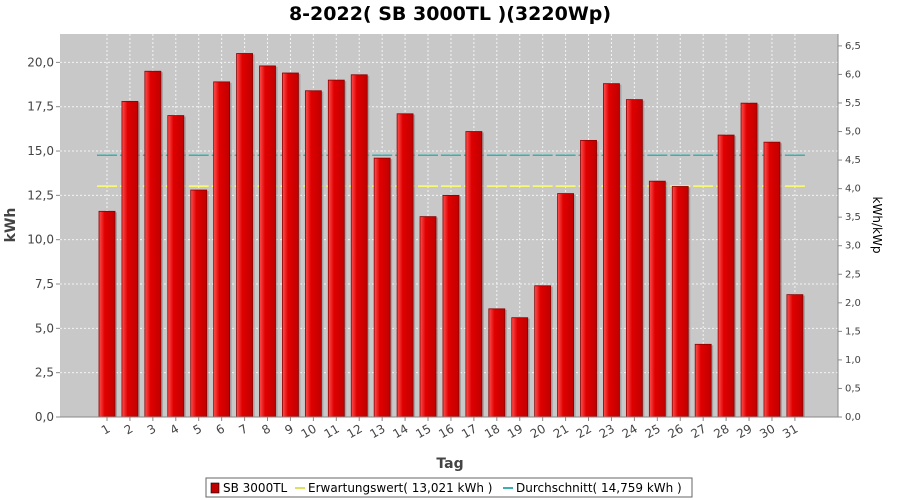  What do you see at coordinates (630, 431) in the screenshot?
I see `x-tick-label: 24` at bounding box center [630, 431].